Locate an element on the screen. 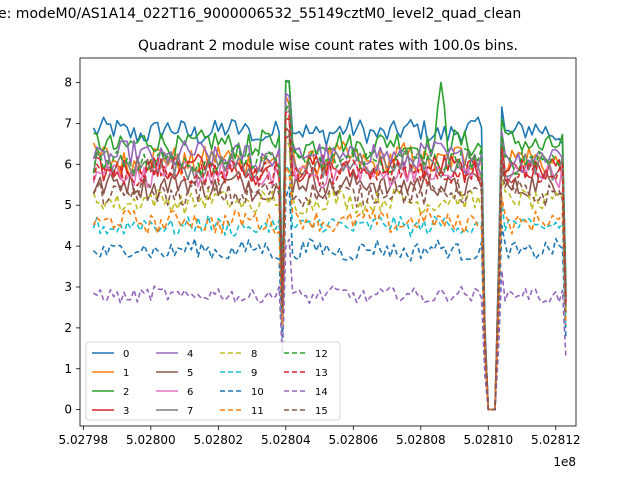 This screenshot has height=480, width=640. legend-label: 15 is located at coordinates (321, 411).